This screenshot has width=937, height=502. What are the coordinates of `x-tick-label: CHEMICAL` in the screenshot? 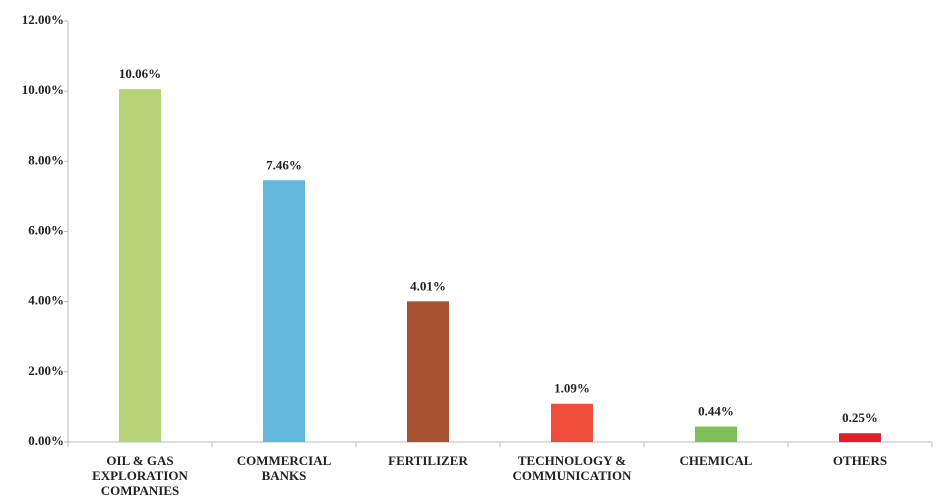 It's located at (716, 460).